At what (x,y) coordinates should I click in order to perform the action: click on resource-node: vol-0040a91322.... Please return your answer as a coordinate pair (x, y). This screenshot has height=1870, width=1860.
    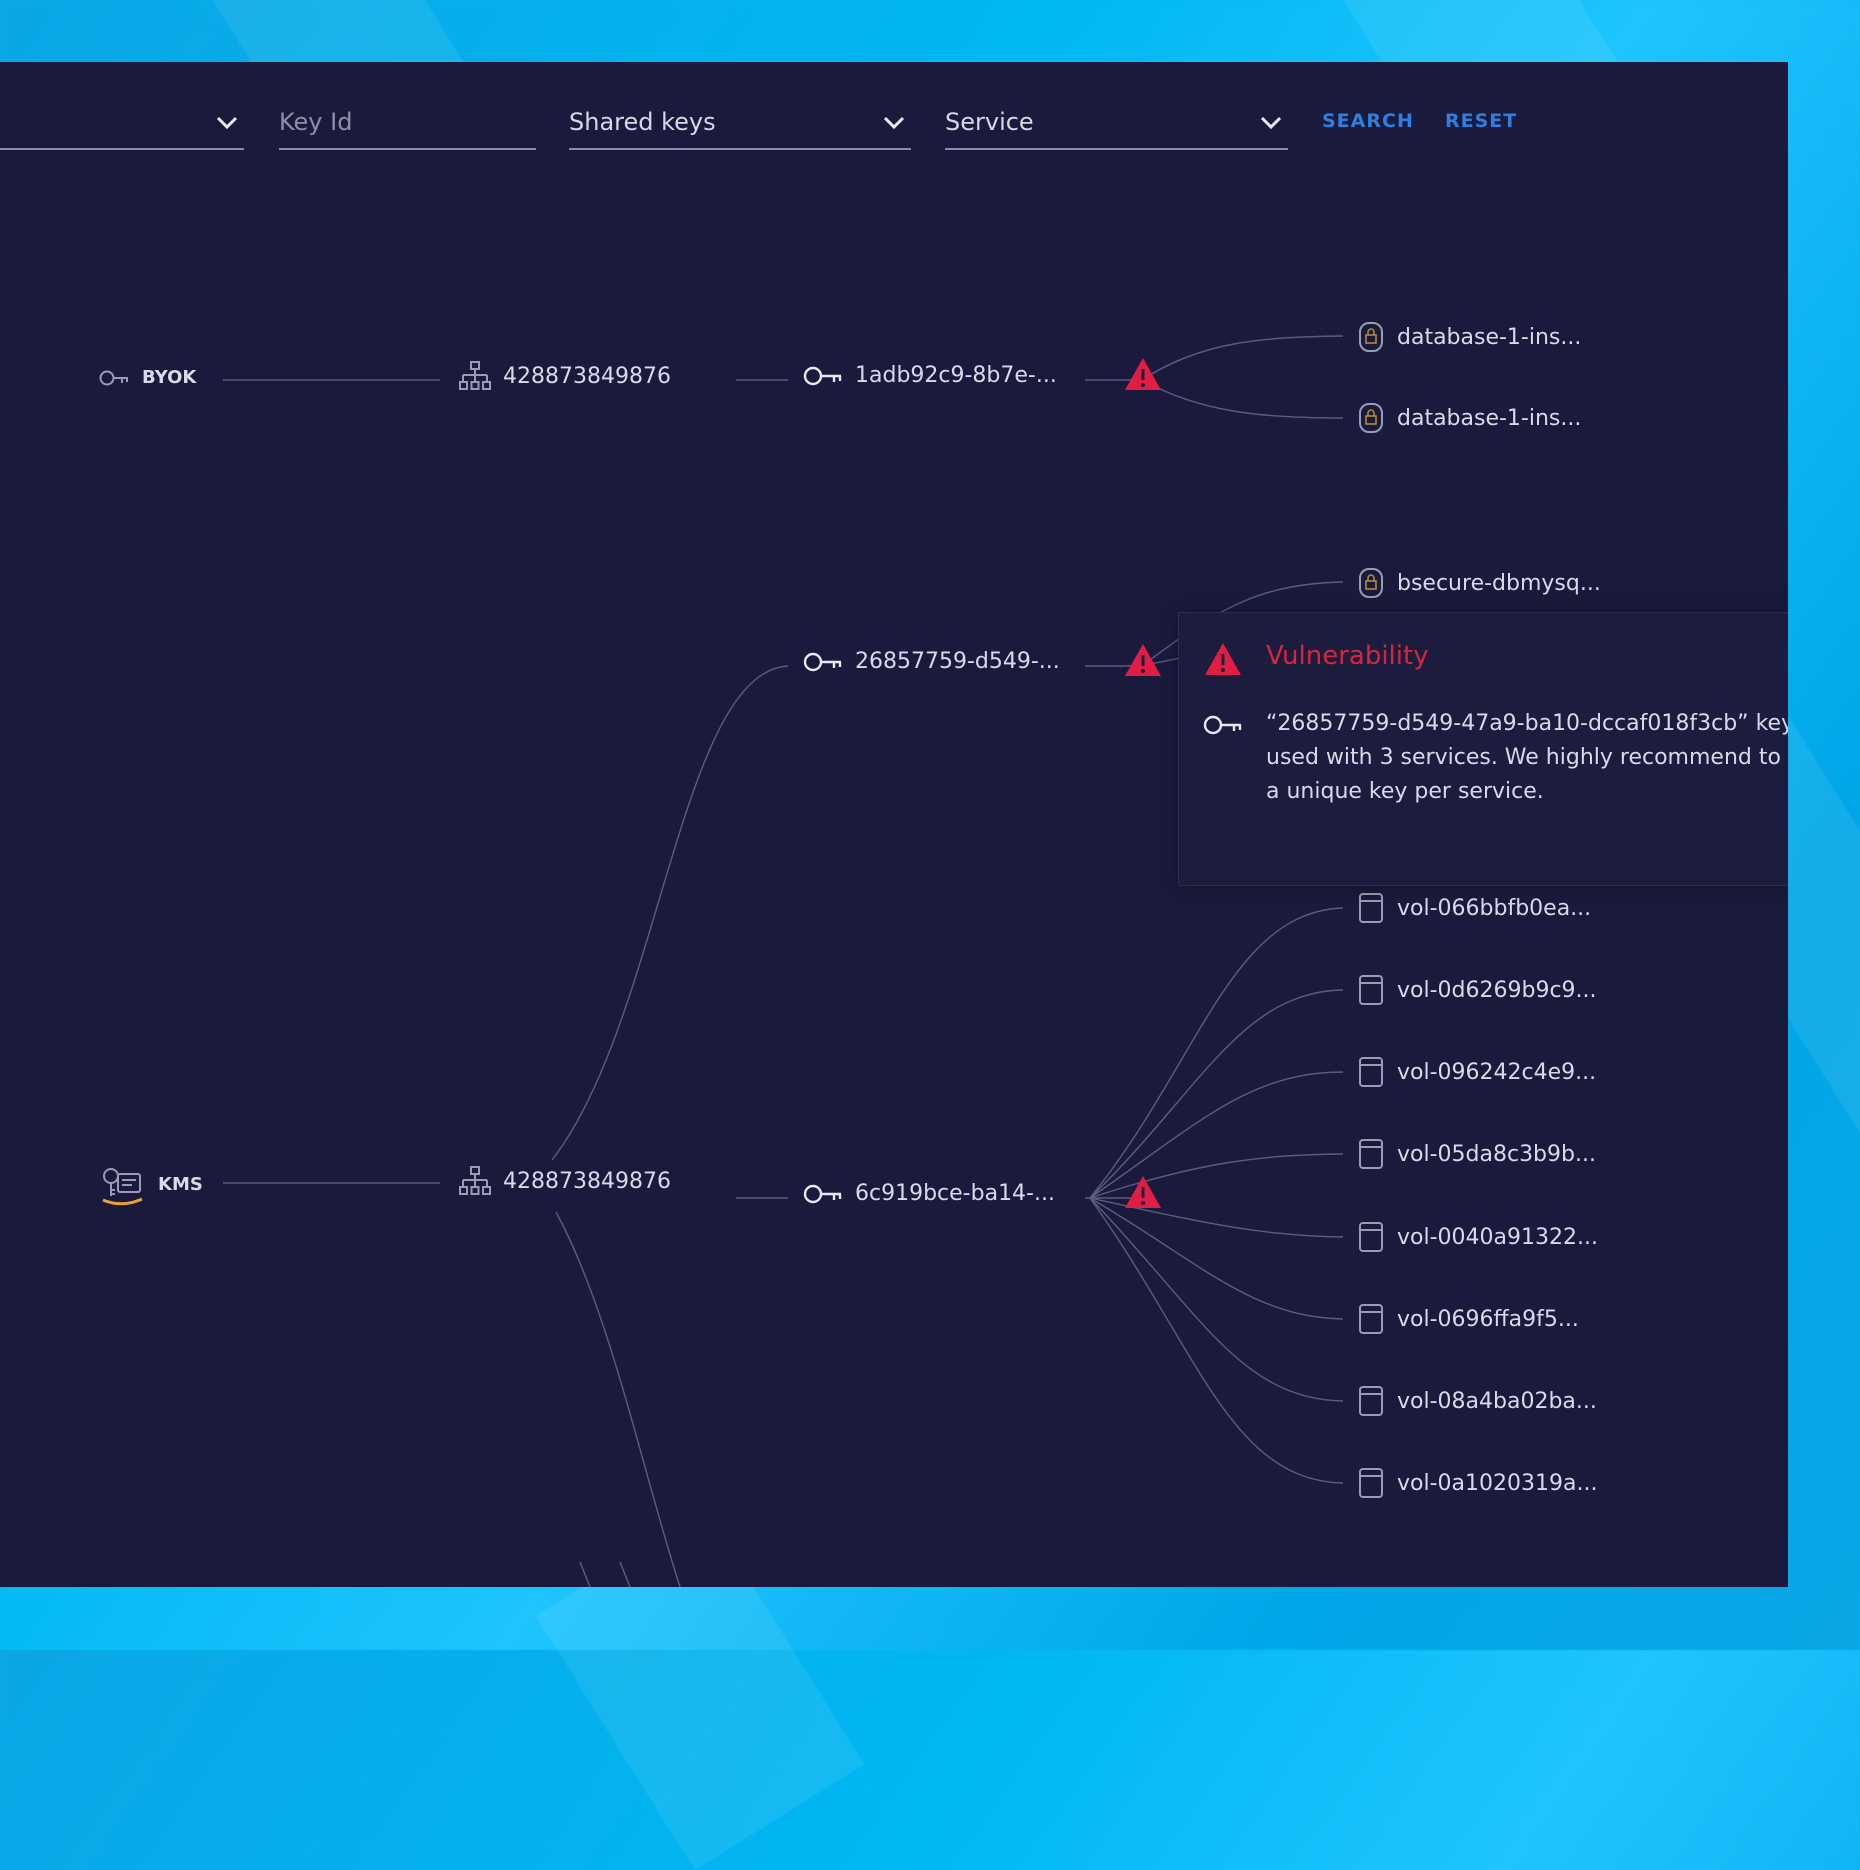
    Looking at the image, I should click on (1477, 1237).